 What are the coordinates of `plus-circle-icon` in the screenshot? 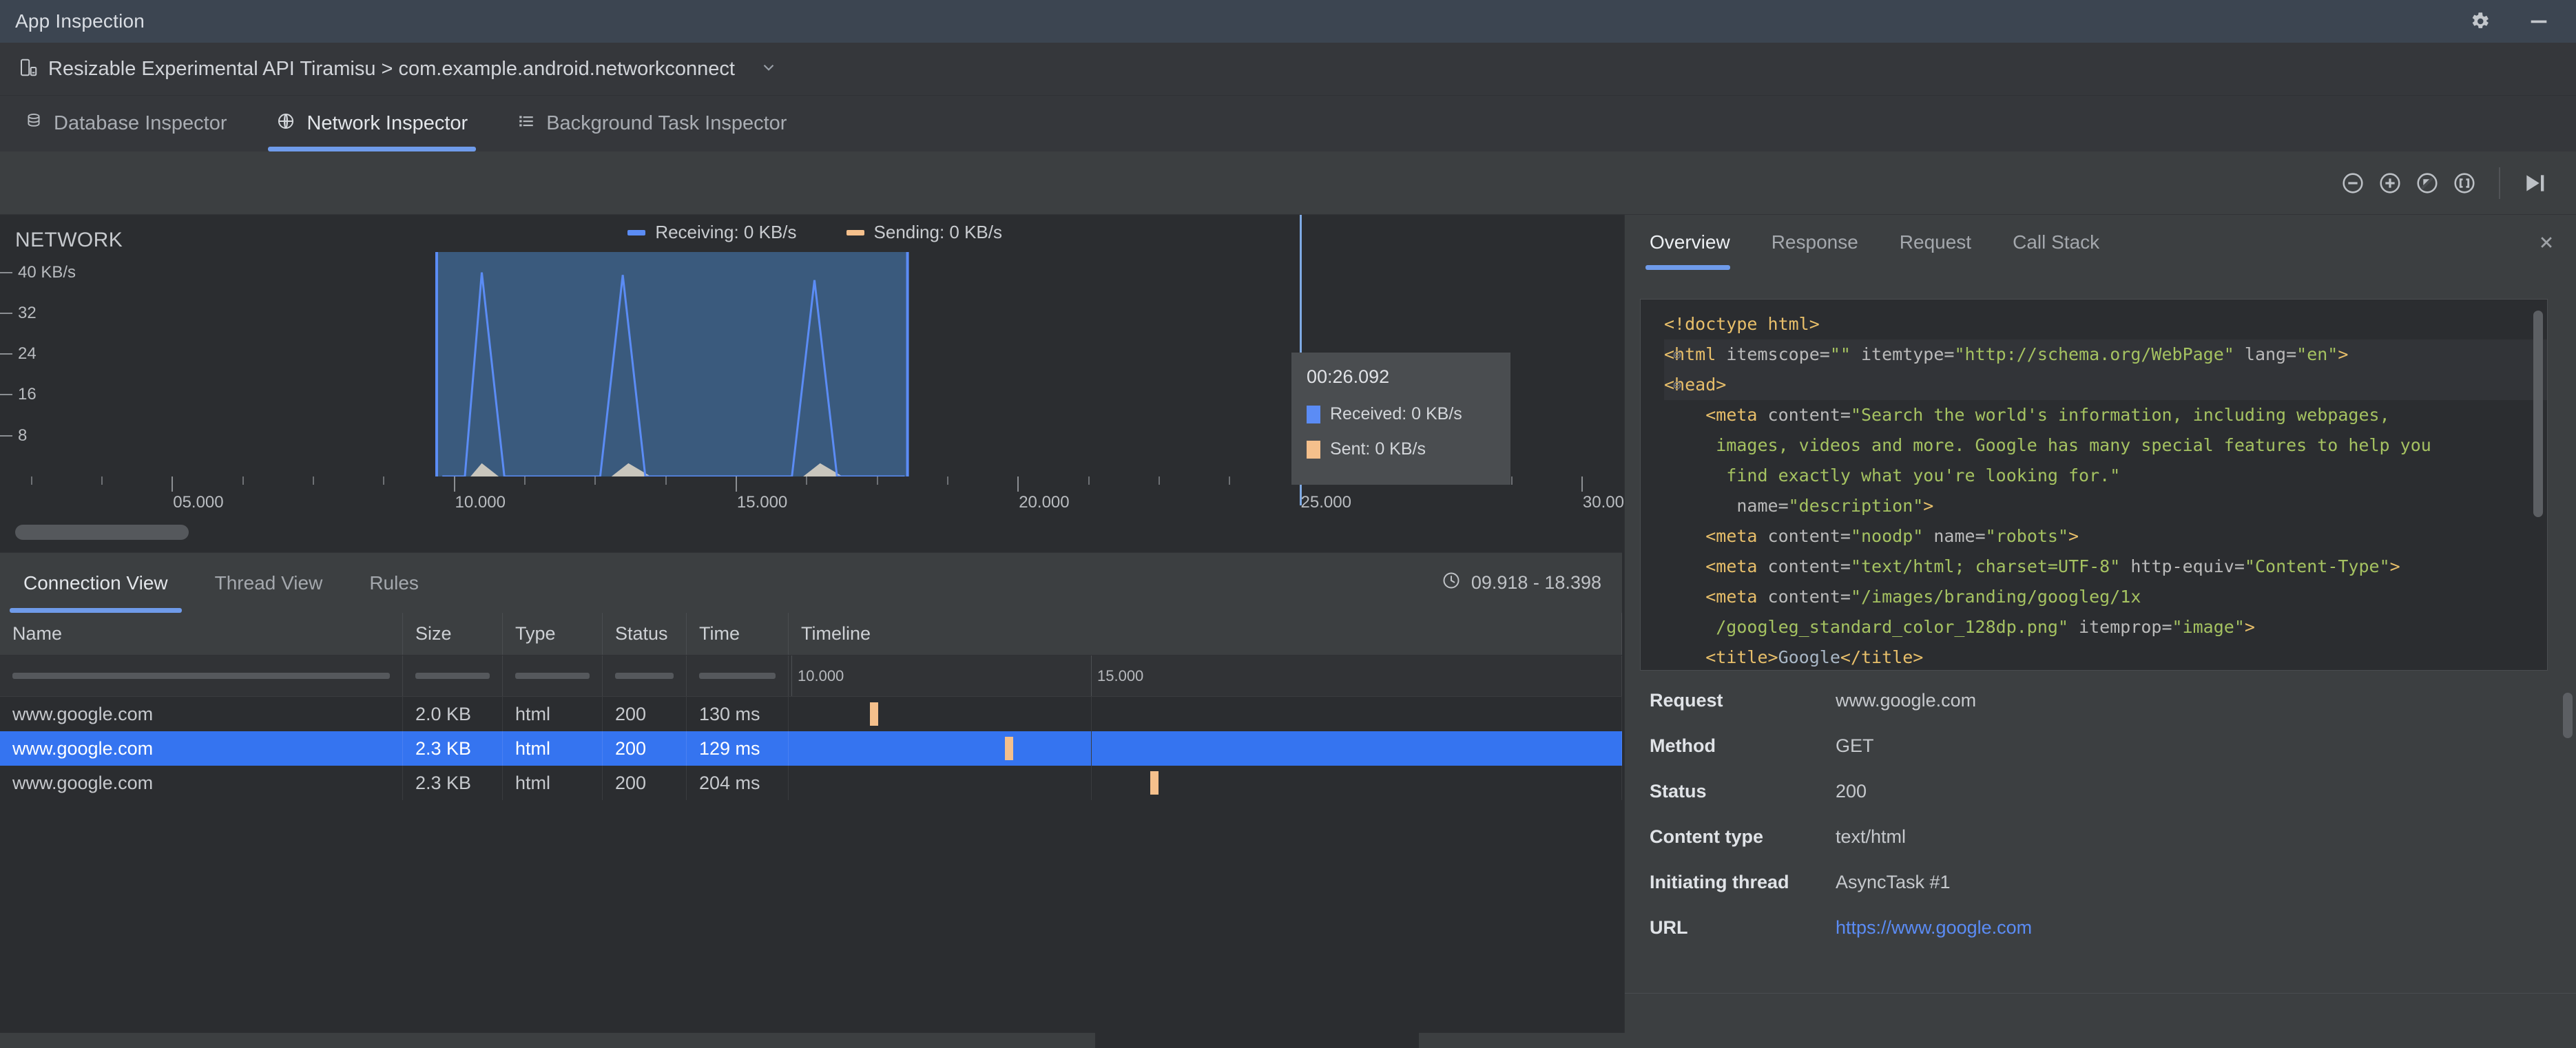 It's located at (2390, 183).